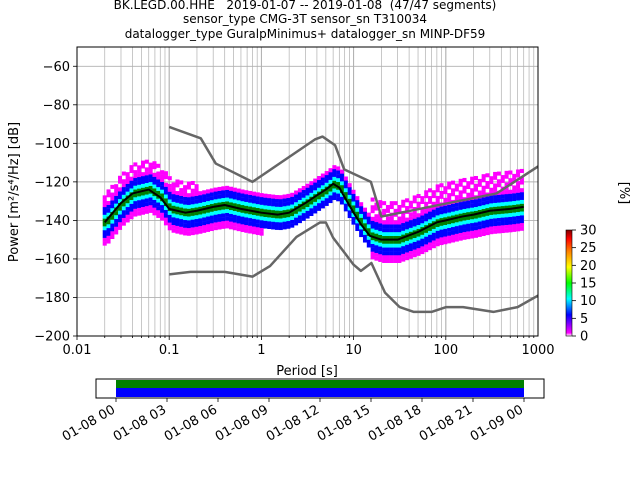 The width and height of the screenshot is (640, 480). I want to click on x-tick-label: 10, so click(353, 350).